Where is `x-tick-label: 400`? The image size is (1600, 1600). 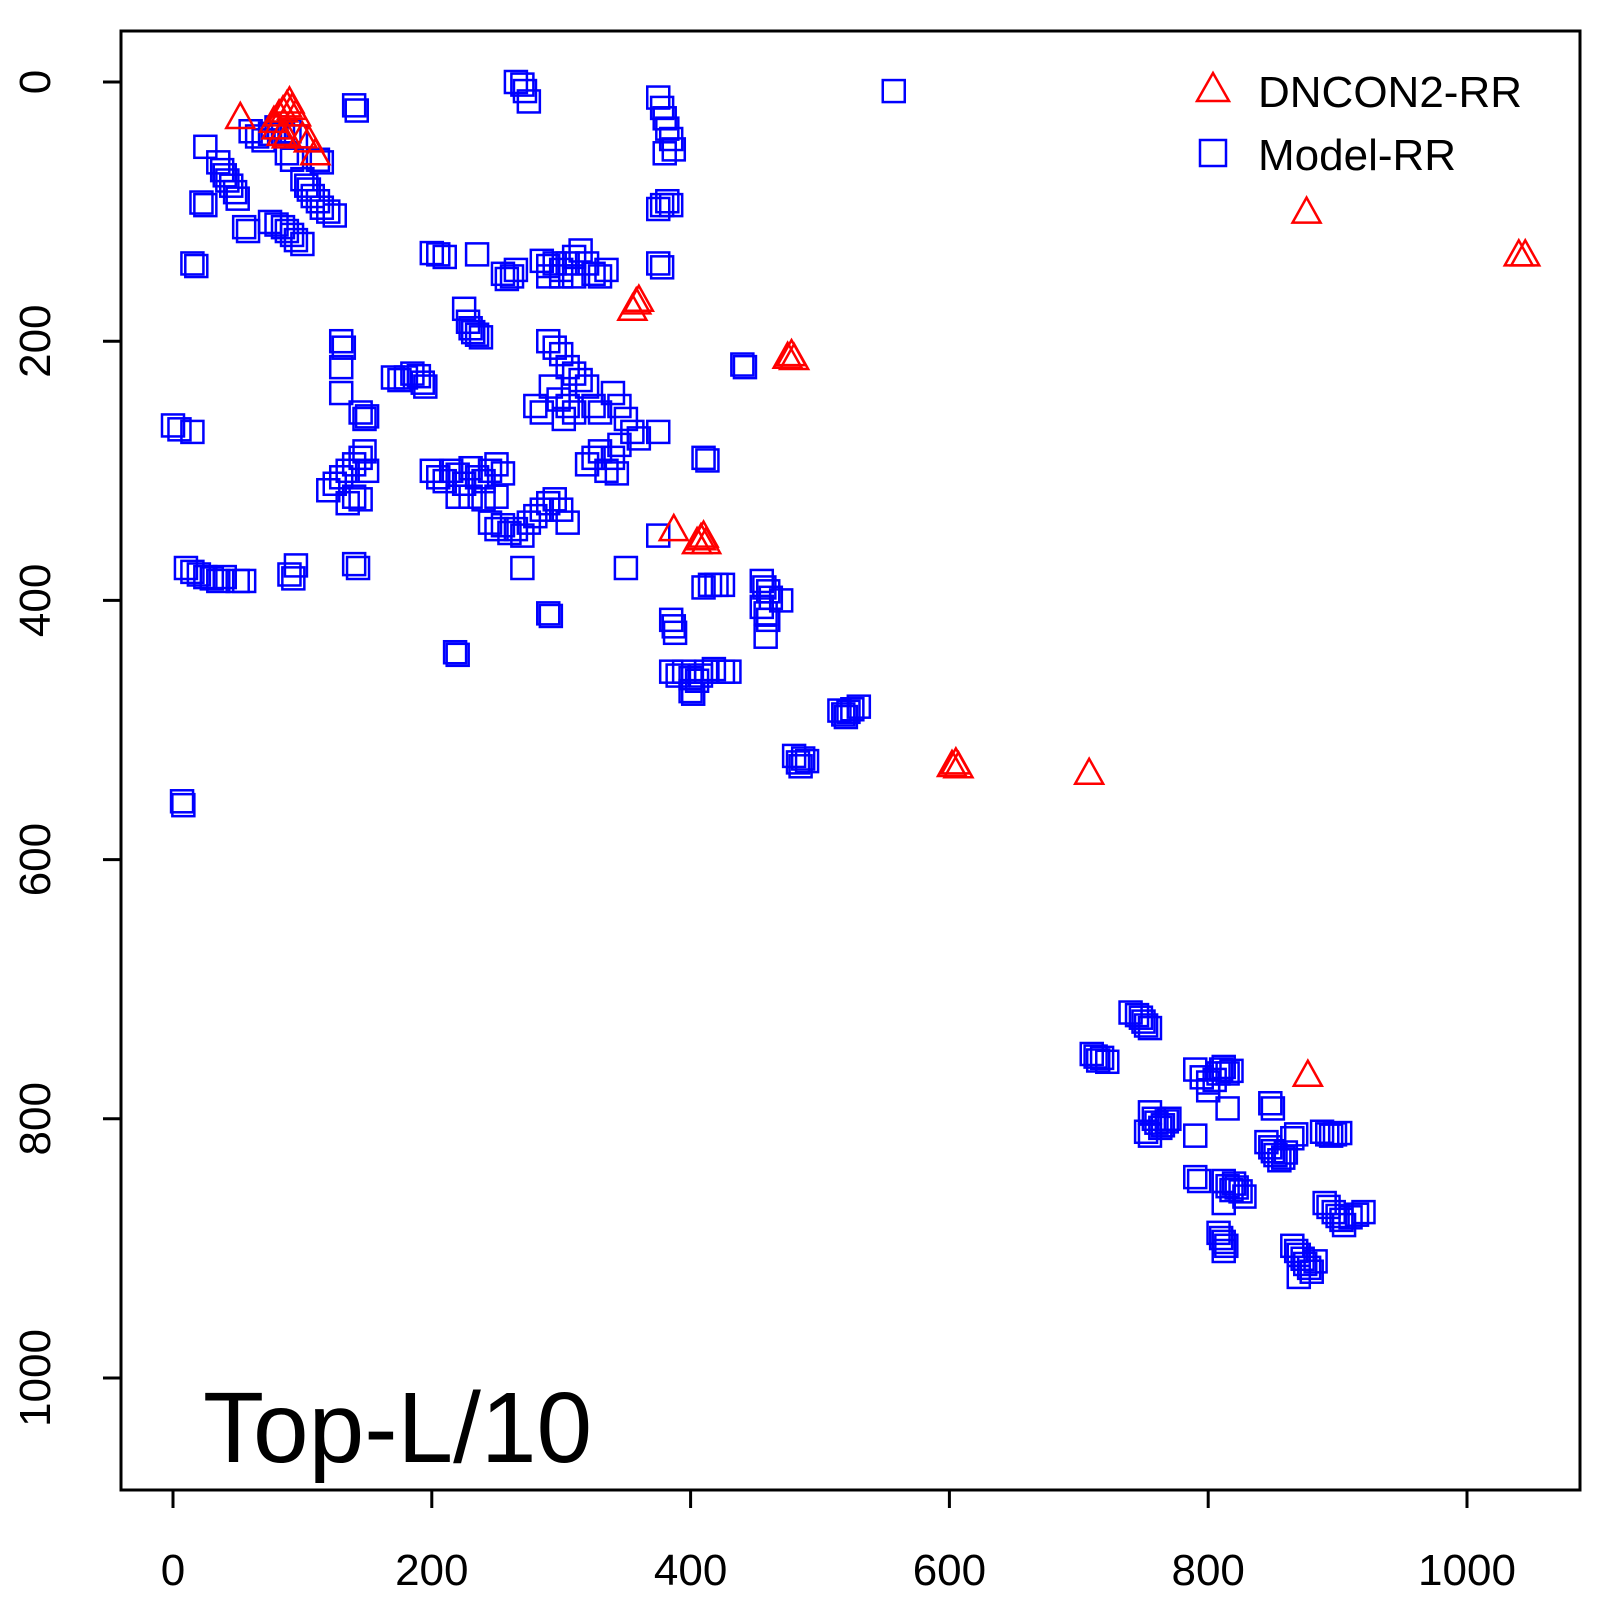 x-tick-label: 400 is located at coordinates (690, 1570).